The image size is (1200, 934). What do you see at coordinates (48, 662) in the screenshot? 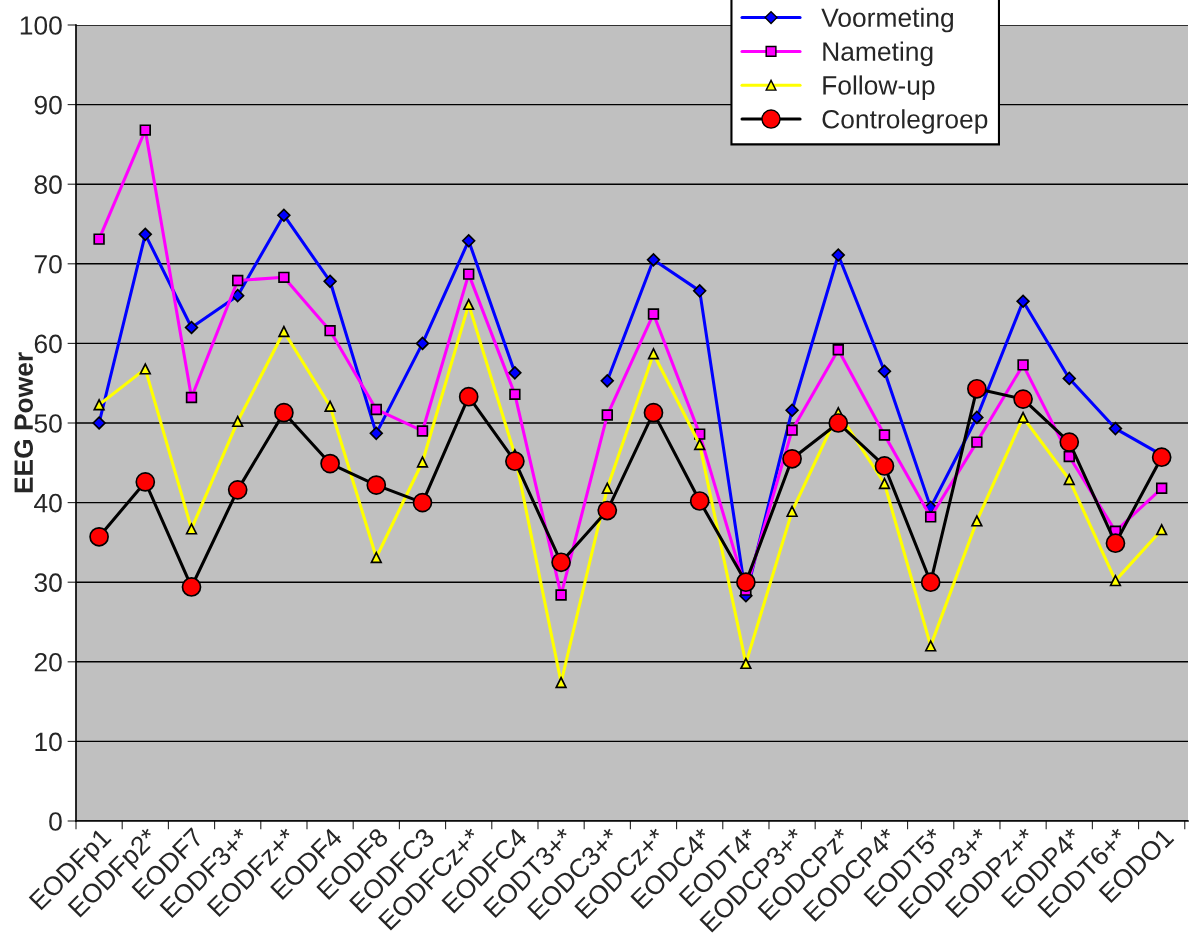
I see `y-tick-label: 20` at bounding box center [48, 662].